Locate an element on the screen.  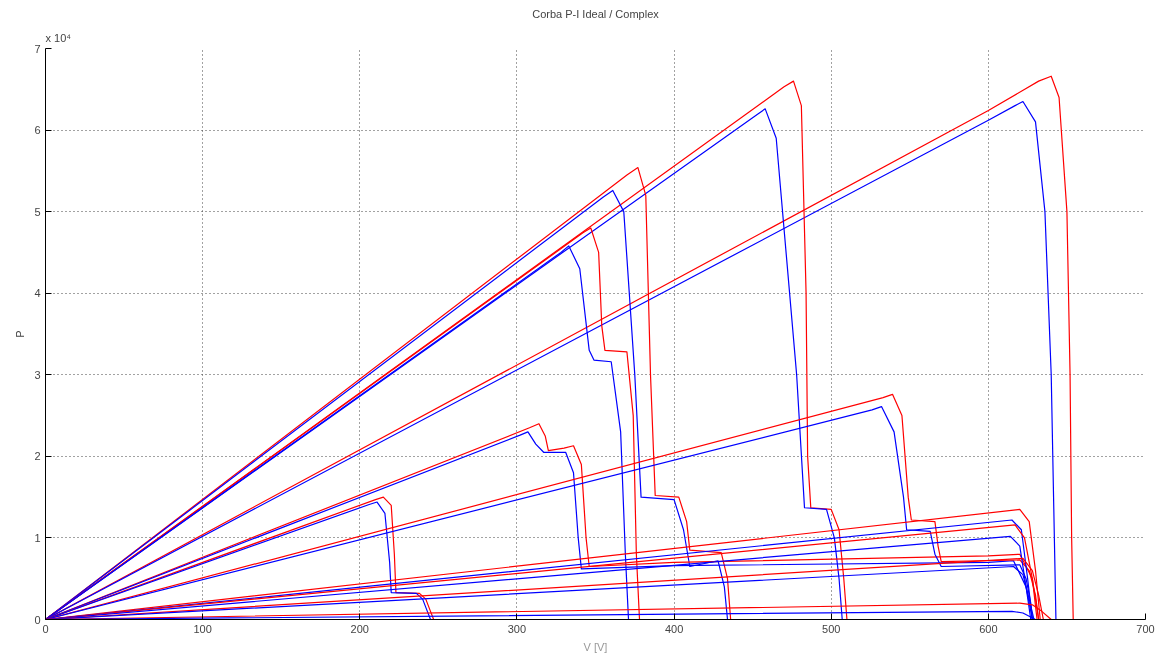
y-tick-label: 6 is located at coordinates (37, 130).